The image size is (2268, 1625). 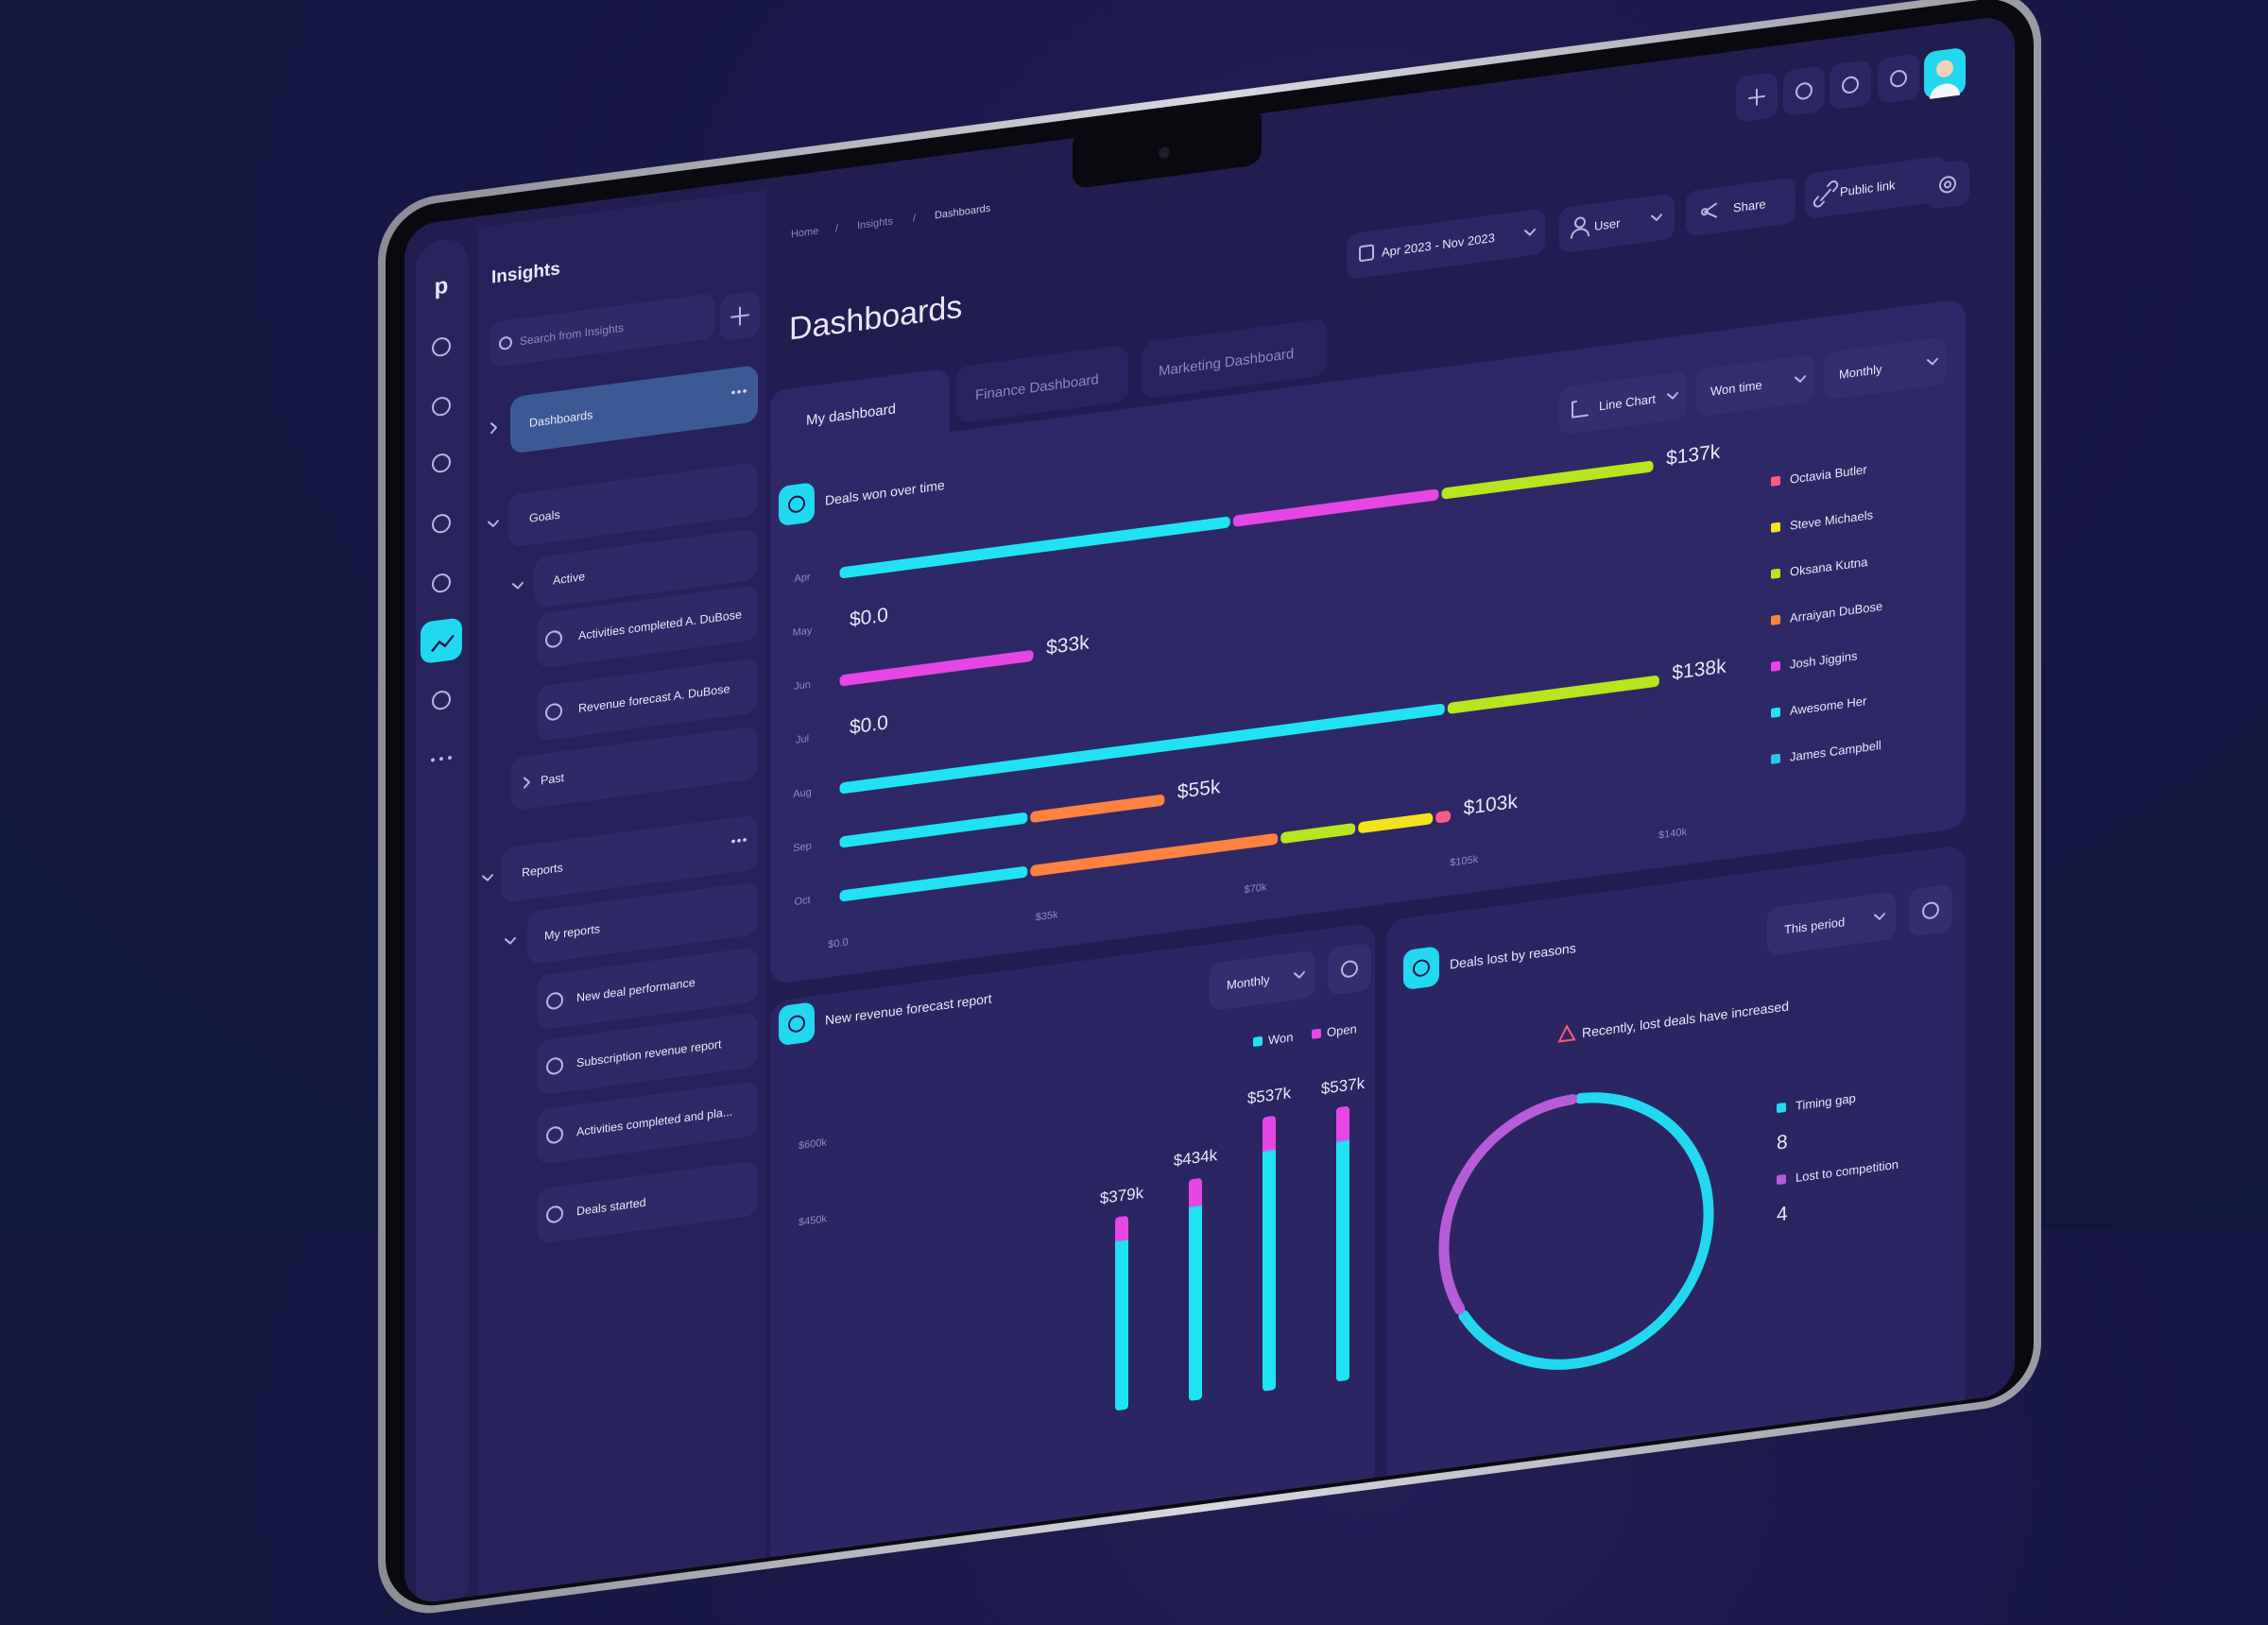 I want to click on chart-type-icon, so click(x=1580, y=410).